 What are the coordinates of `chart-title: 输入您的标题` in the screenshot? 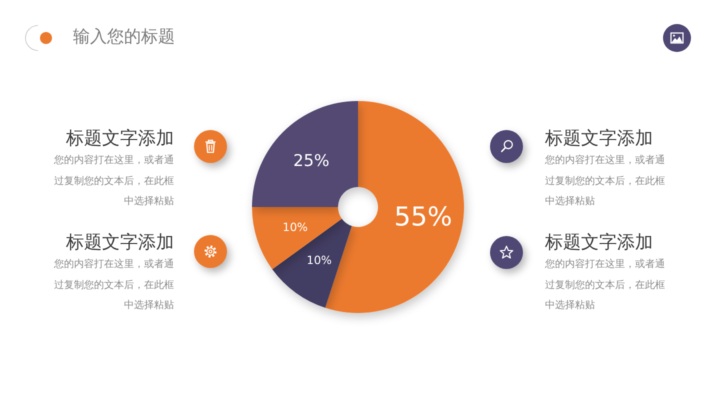 It's located at (124, 37).